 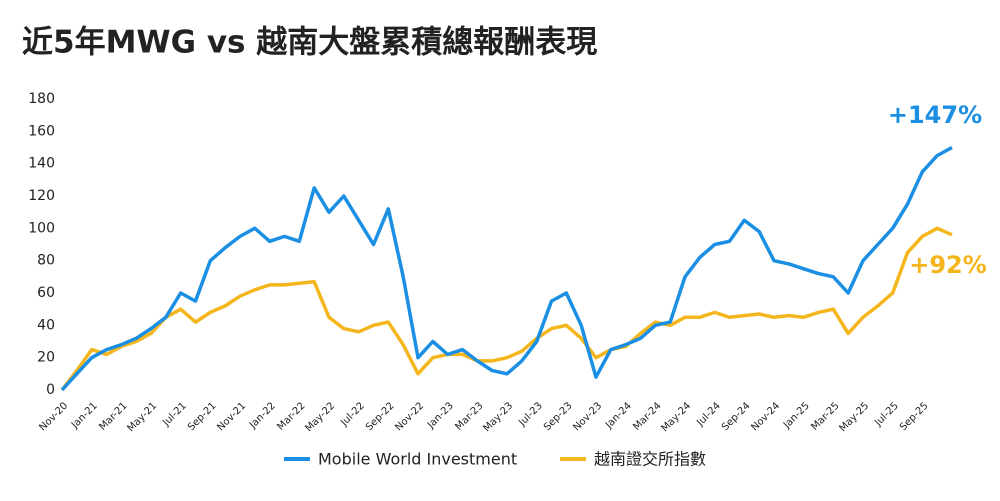 I want to click on x-tick-label: Jul-22, so click(x=352, y=414).